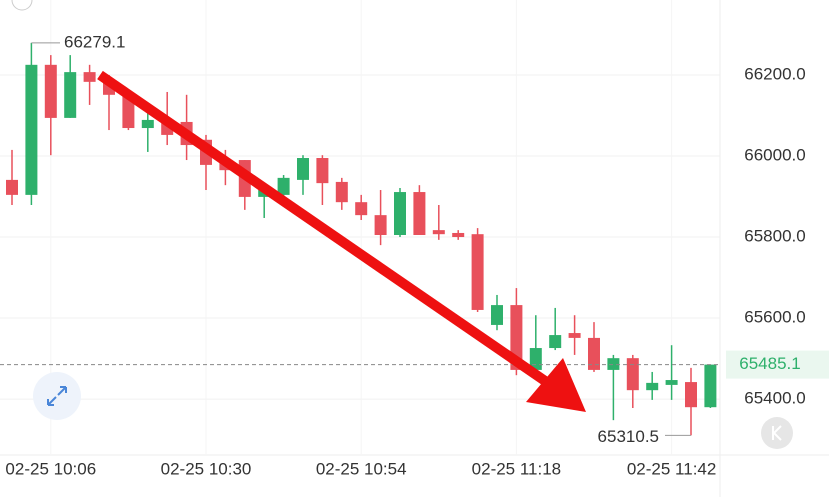  I want to click on x-tick-label: 02-25 11:42, so click(671, 468).